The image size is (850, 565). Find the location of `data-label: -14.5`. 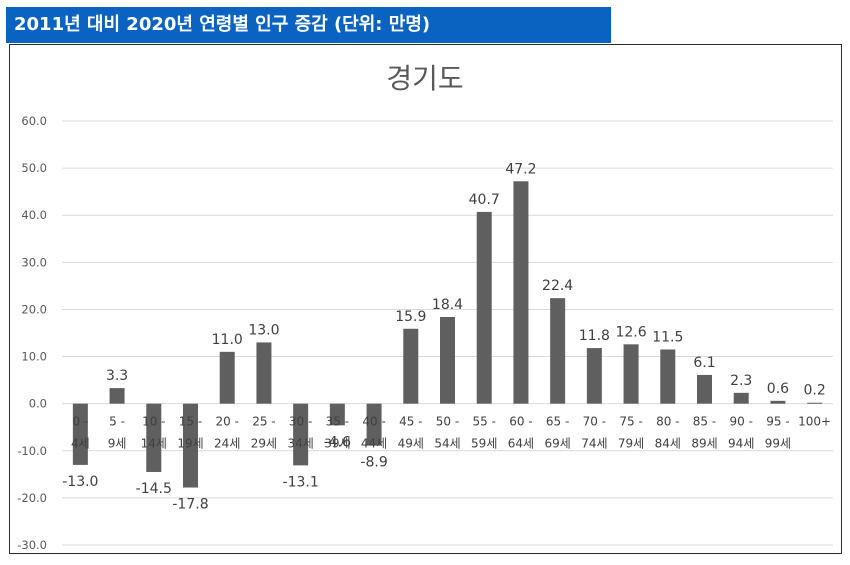

data-label: -14.5 is located at coordinates (154, 489).